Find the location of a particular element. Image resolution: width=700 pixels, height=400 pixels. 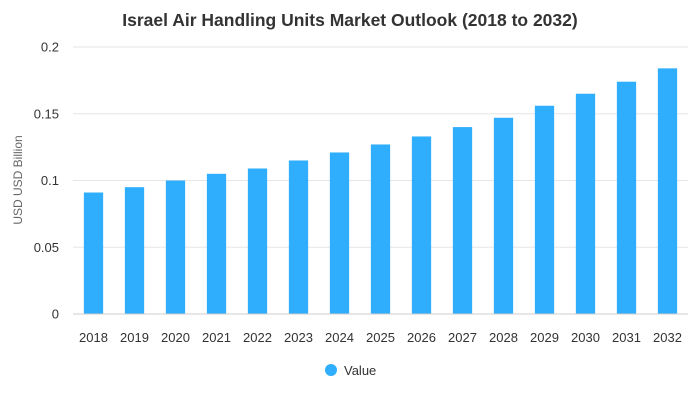

bar-2032 is located at coordinates (667, 191).